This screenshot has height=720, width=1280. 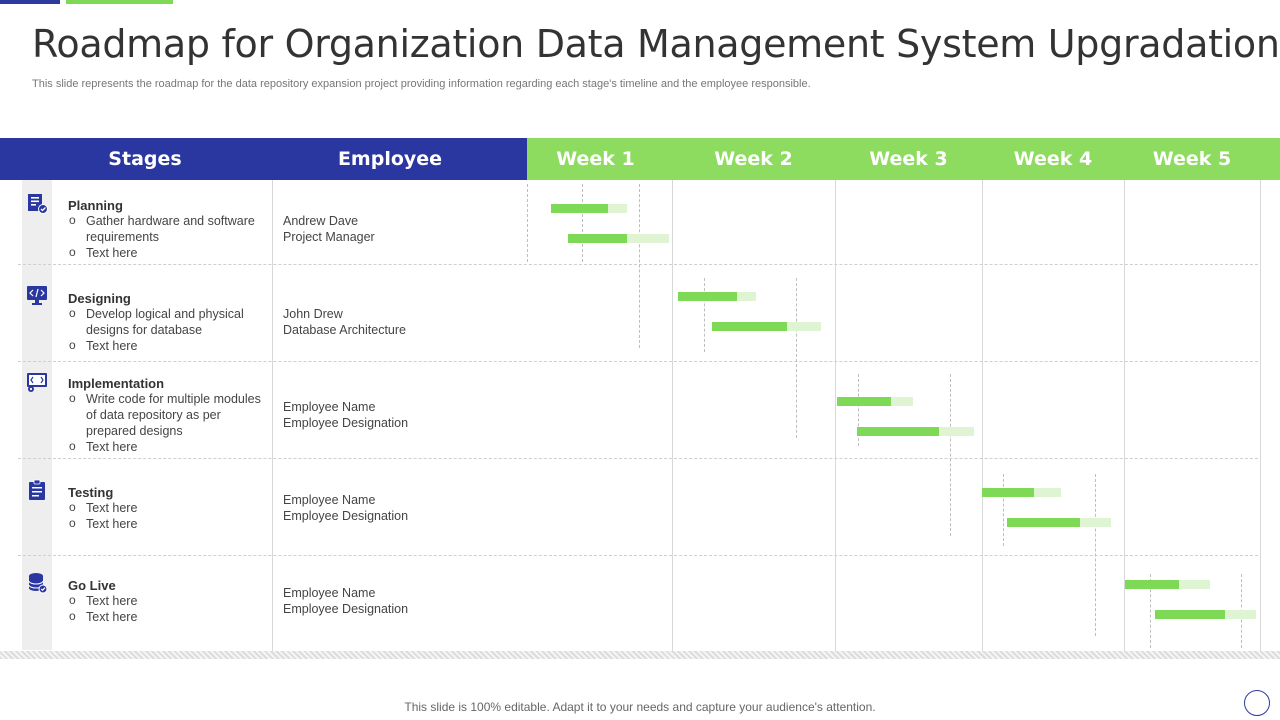 I want to click on header-week-5: Week 5, so click(x=1192, y=159).